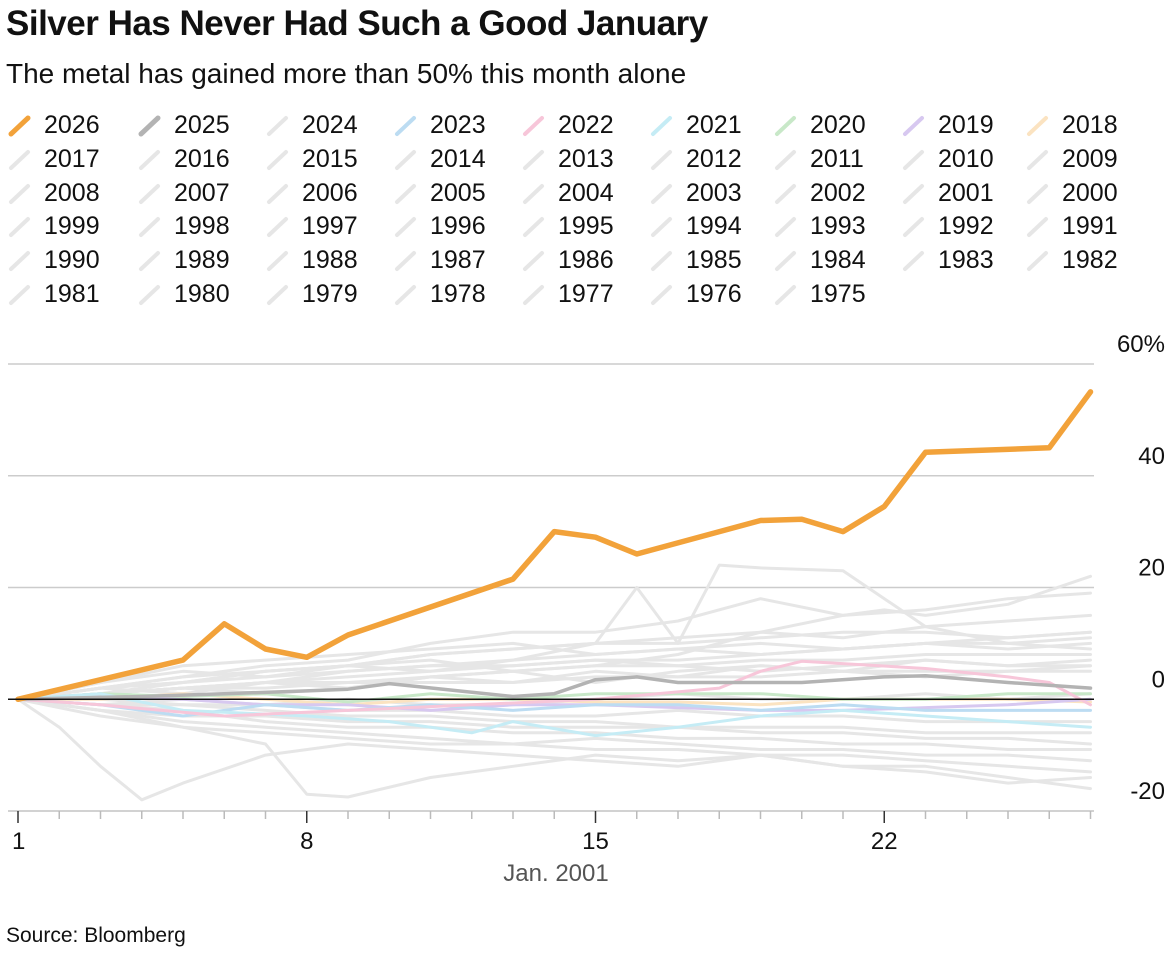 Image resolution: width=1173 pixels, height=954 pixels. I want to click on legend-item-2004: 2004, so click(568, 193).